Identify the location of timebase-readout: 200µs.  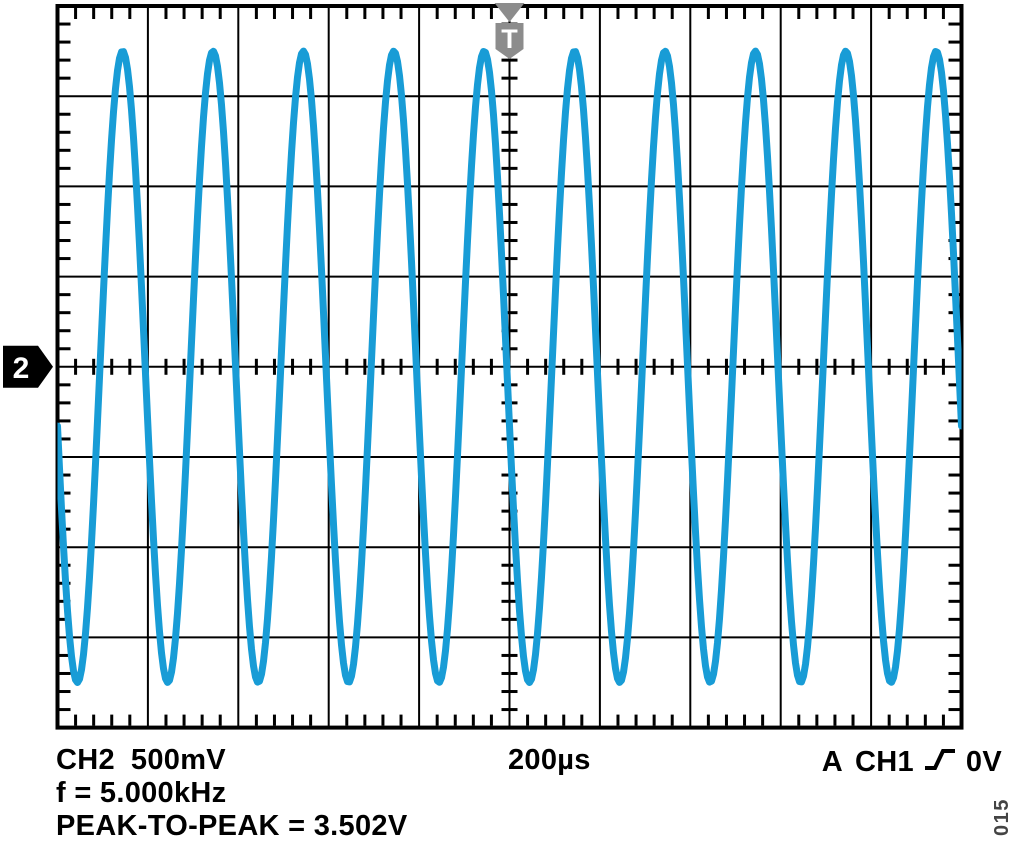
(549, 760).